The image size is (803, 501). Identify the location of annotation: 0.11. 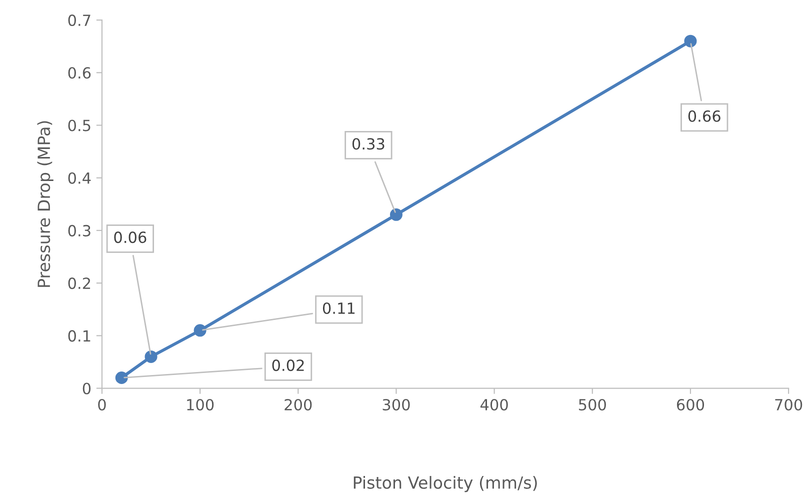
(338, 308).